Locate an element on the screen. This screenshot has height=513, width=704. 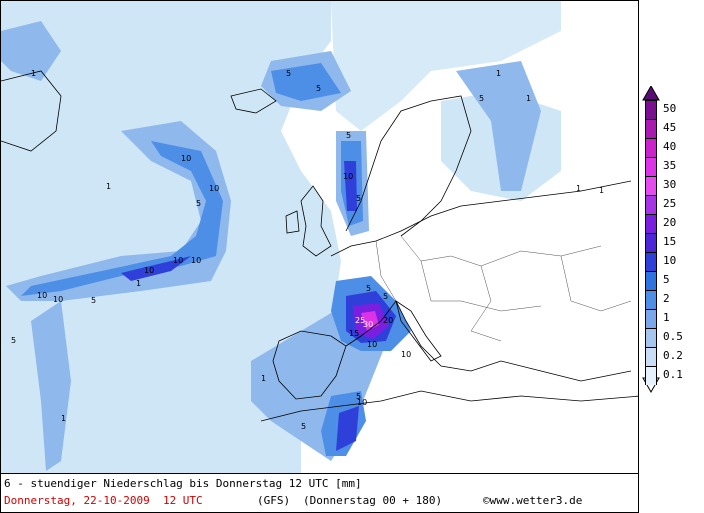
precip-field-1mm-b is located at coordinates (31, 51).